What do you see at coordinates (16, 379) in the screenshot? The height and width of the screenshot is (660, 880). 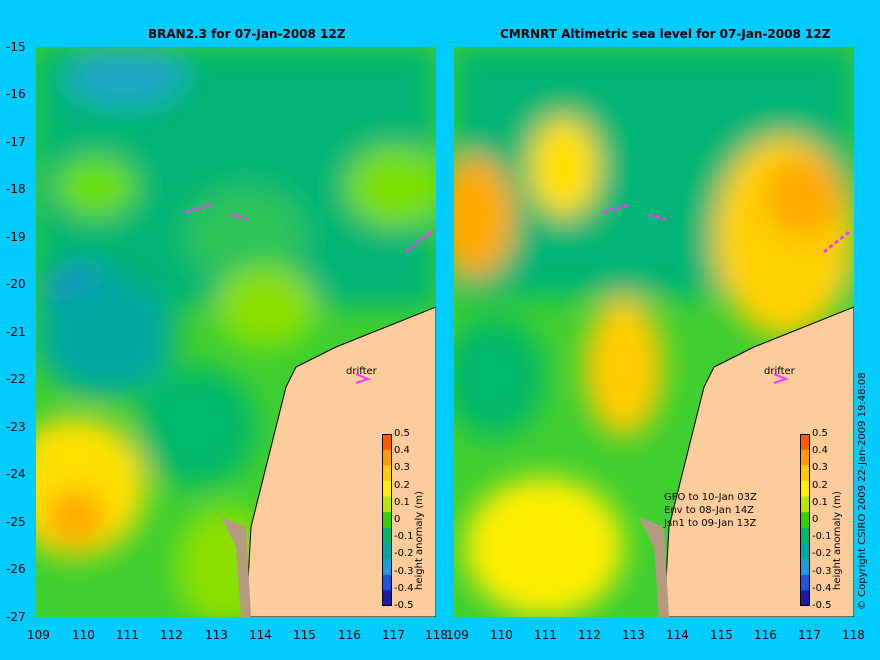 I see `lat-tick: -22` at bounding box center [16, 379].